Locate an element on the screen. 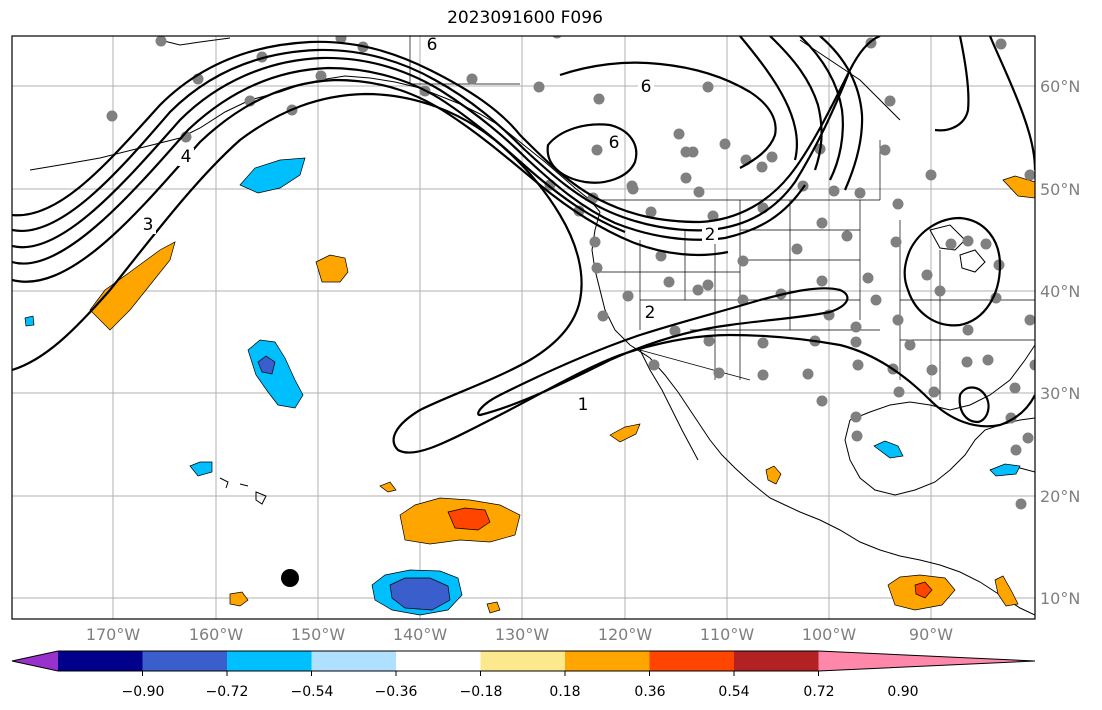 The image size is (1102, 710). lat-label: 40°N is located at coordinates (1060, 291).